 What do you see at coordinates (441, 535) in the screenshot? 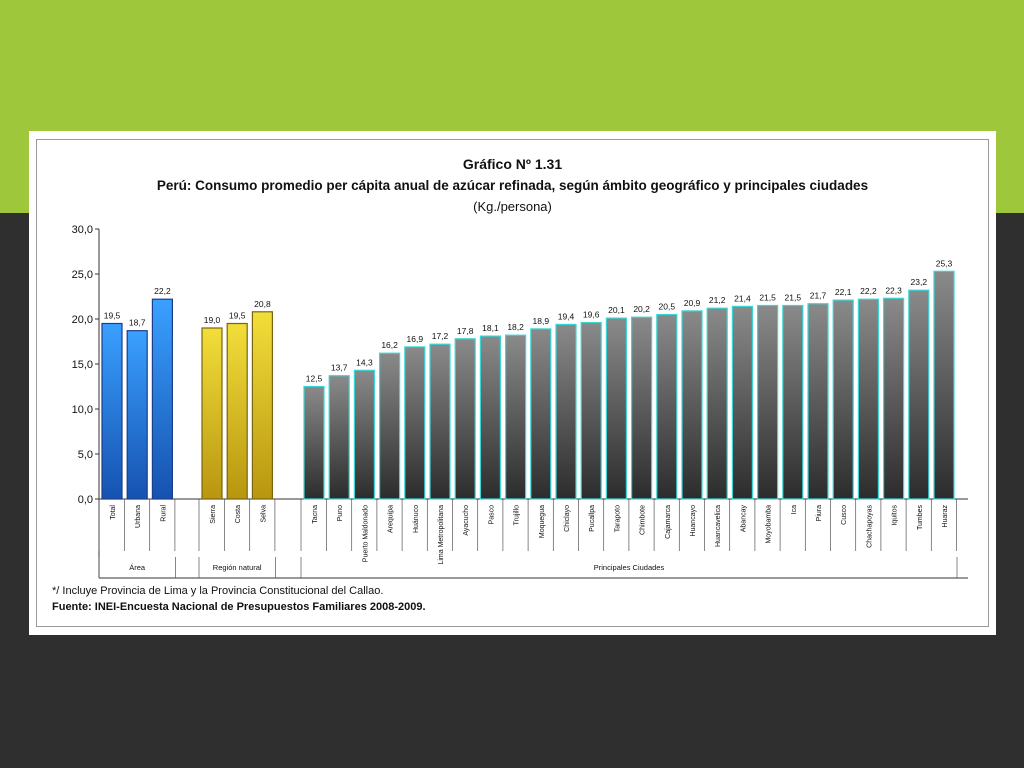
I see `category-label: Lima Metropolitana` at bounding box center [441, 535].